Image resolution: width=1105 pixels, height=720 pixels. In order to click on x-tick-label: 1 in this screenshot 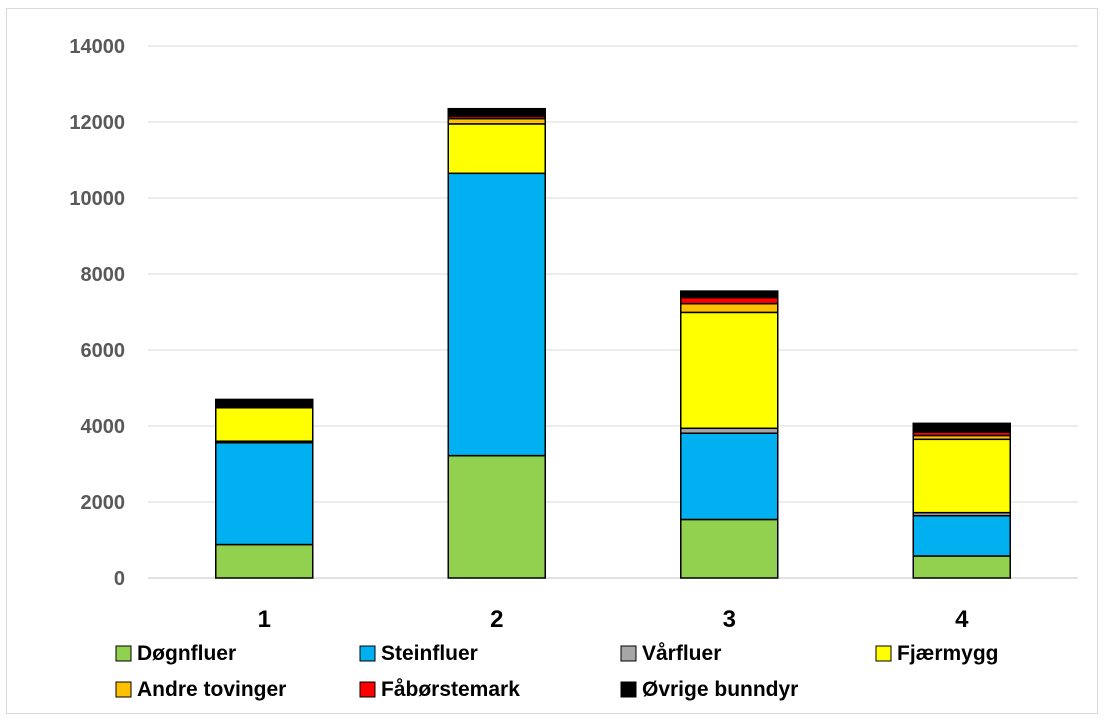, I will do `click(264, 619)`.